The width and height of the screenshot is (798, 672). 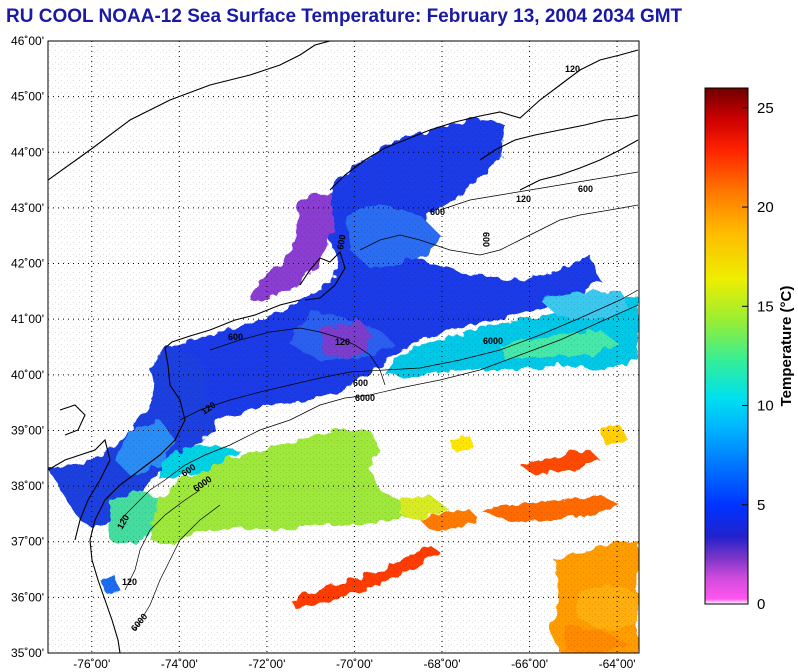 I want to click on latitude-label: 46˚00', so click(x=27, y=41).